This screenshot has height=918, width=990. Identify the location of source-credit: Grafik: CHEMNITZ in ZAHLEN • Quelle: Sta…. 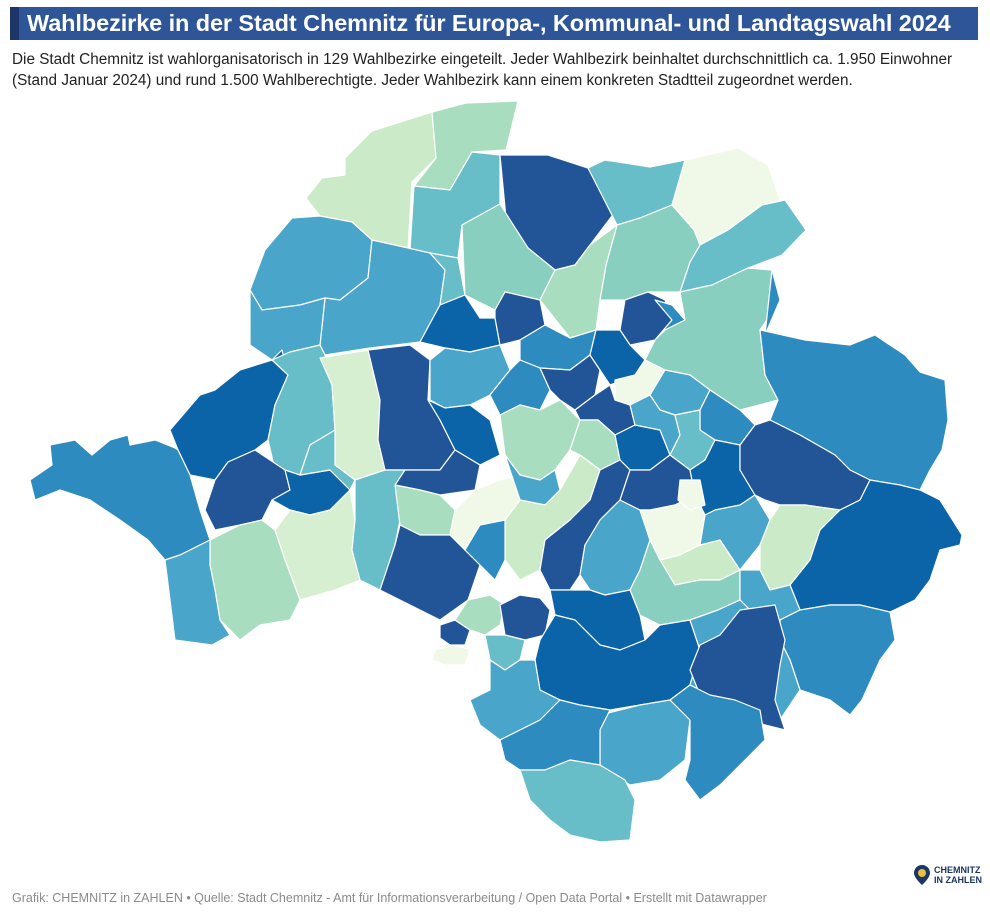
(389, 898).